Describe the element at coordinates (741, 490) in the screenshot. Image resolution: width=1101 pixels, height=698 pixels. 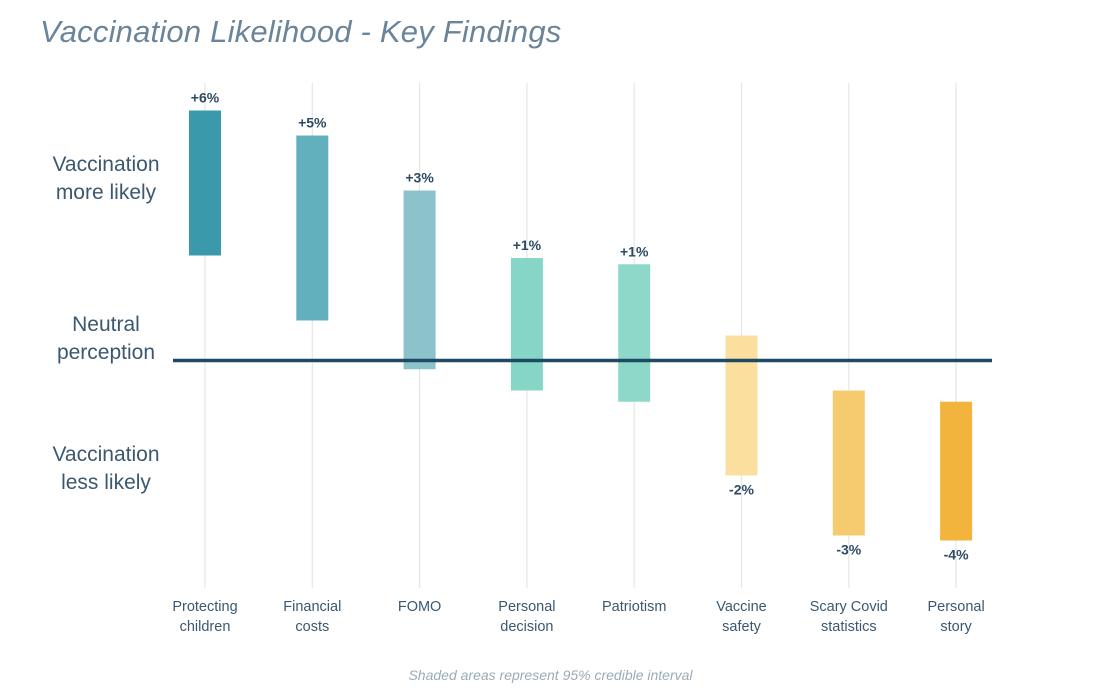
I see `value-label: -2%` at that location.